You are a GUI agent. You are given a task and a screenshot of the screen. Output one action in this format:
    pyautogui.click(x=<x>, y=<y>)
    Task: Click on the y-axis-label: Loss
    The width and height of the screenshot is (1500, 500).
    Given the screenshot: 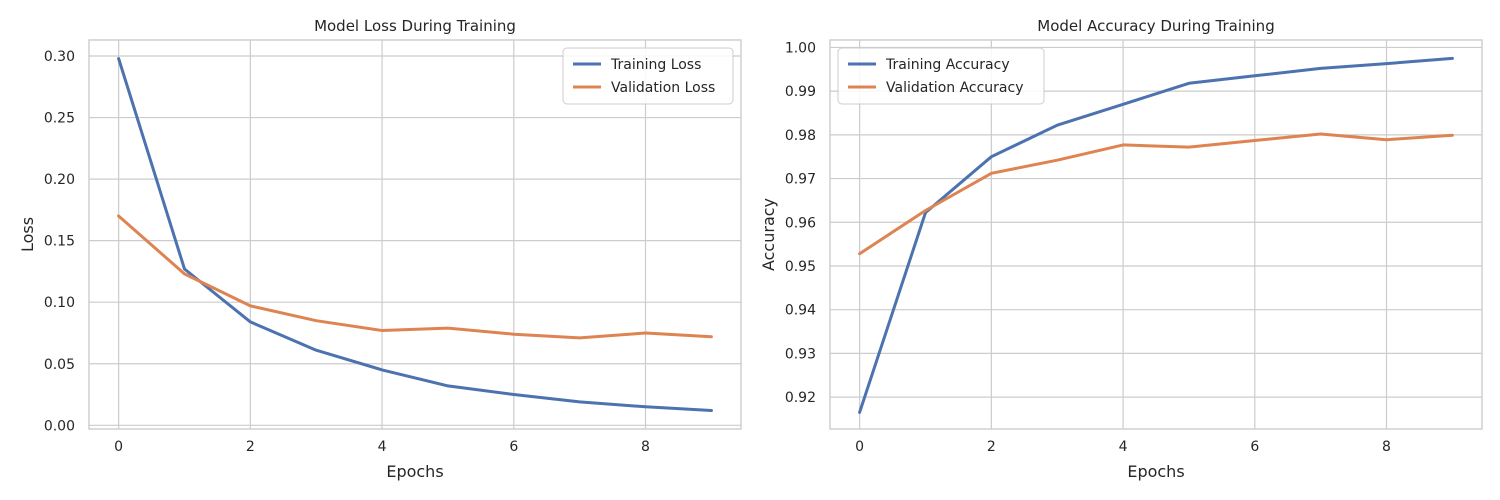 What is the action you would take?
    pyautogui.click(x=27, y=234)
    